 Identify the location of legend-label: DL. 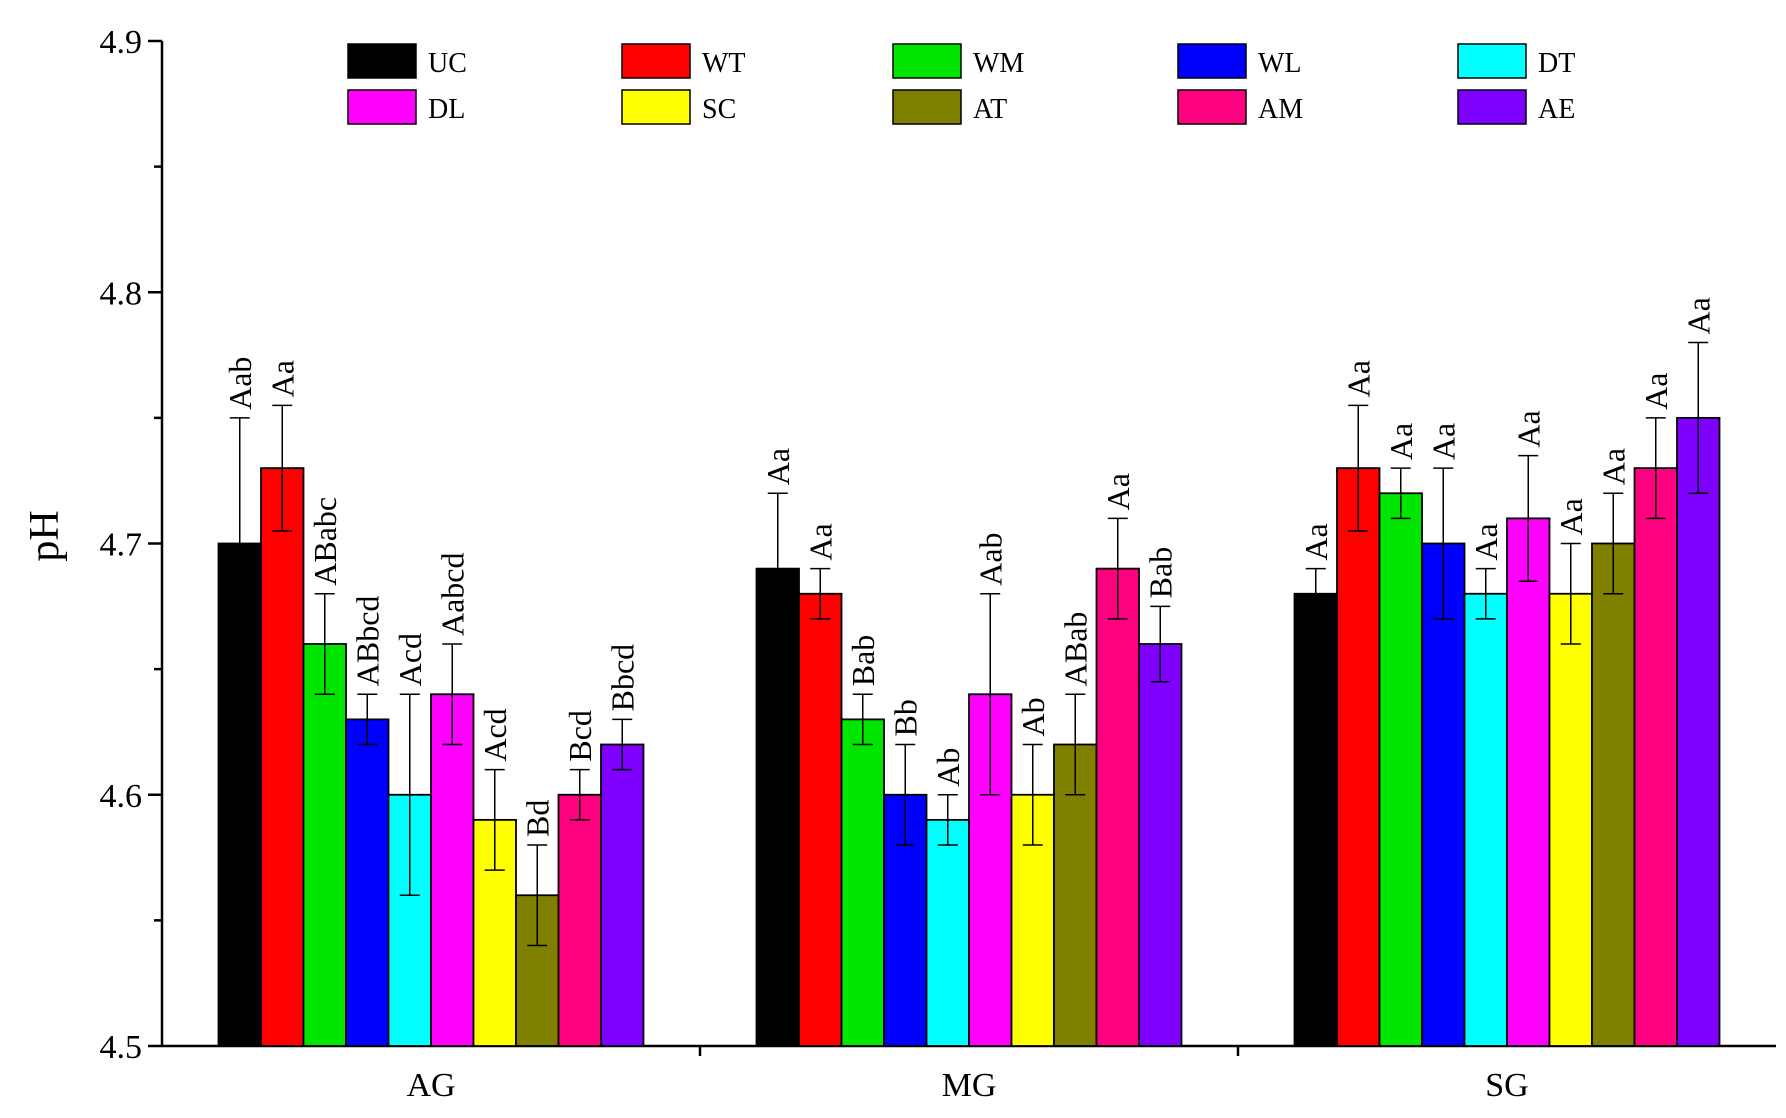
(446, 109).